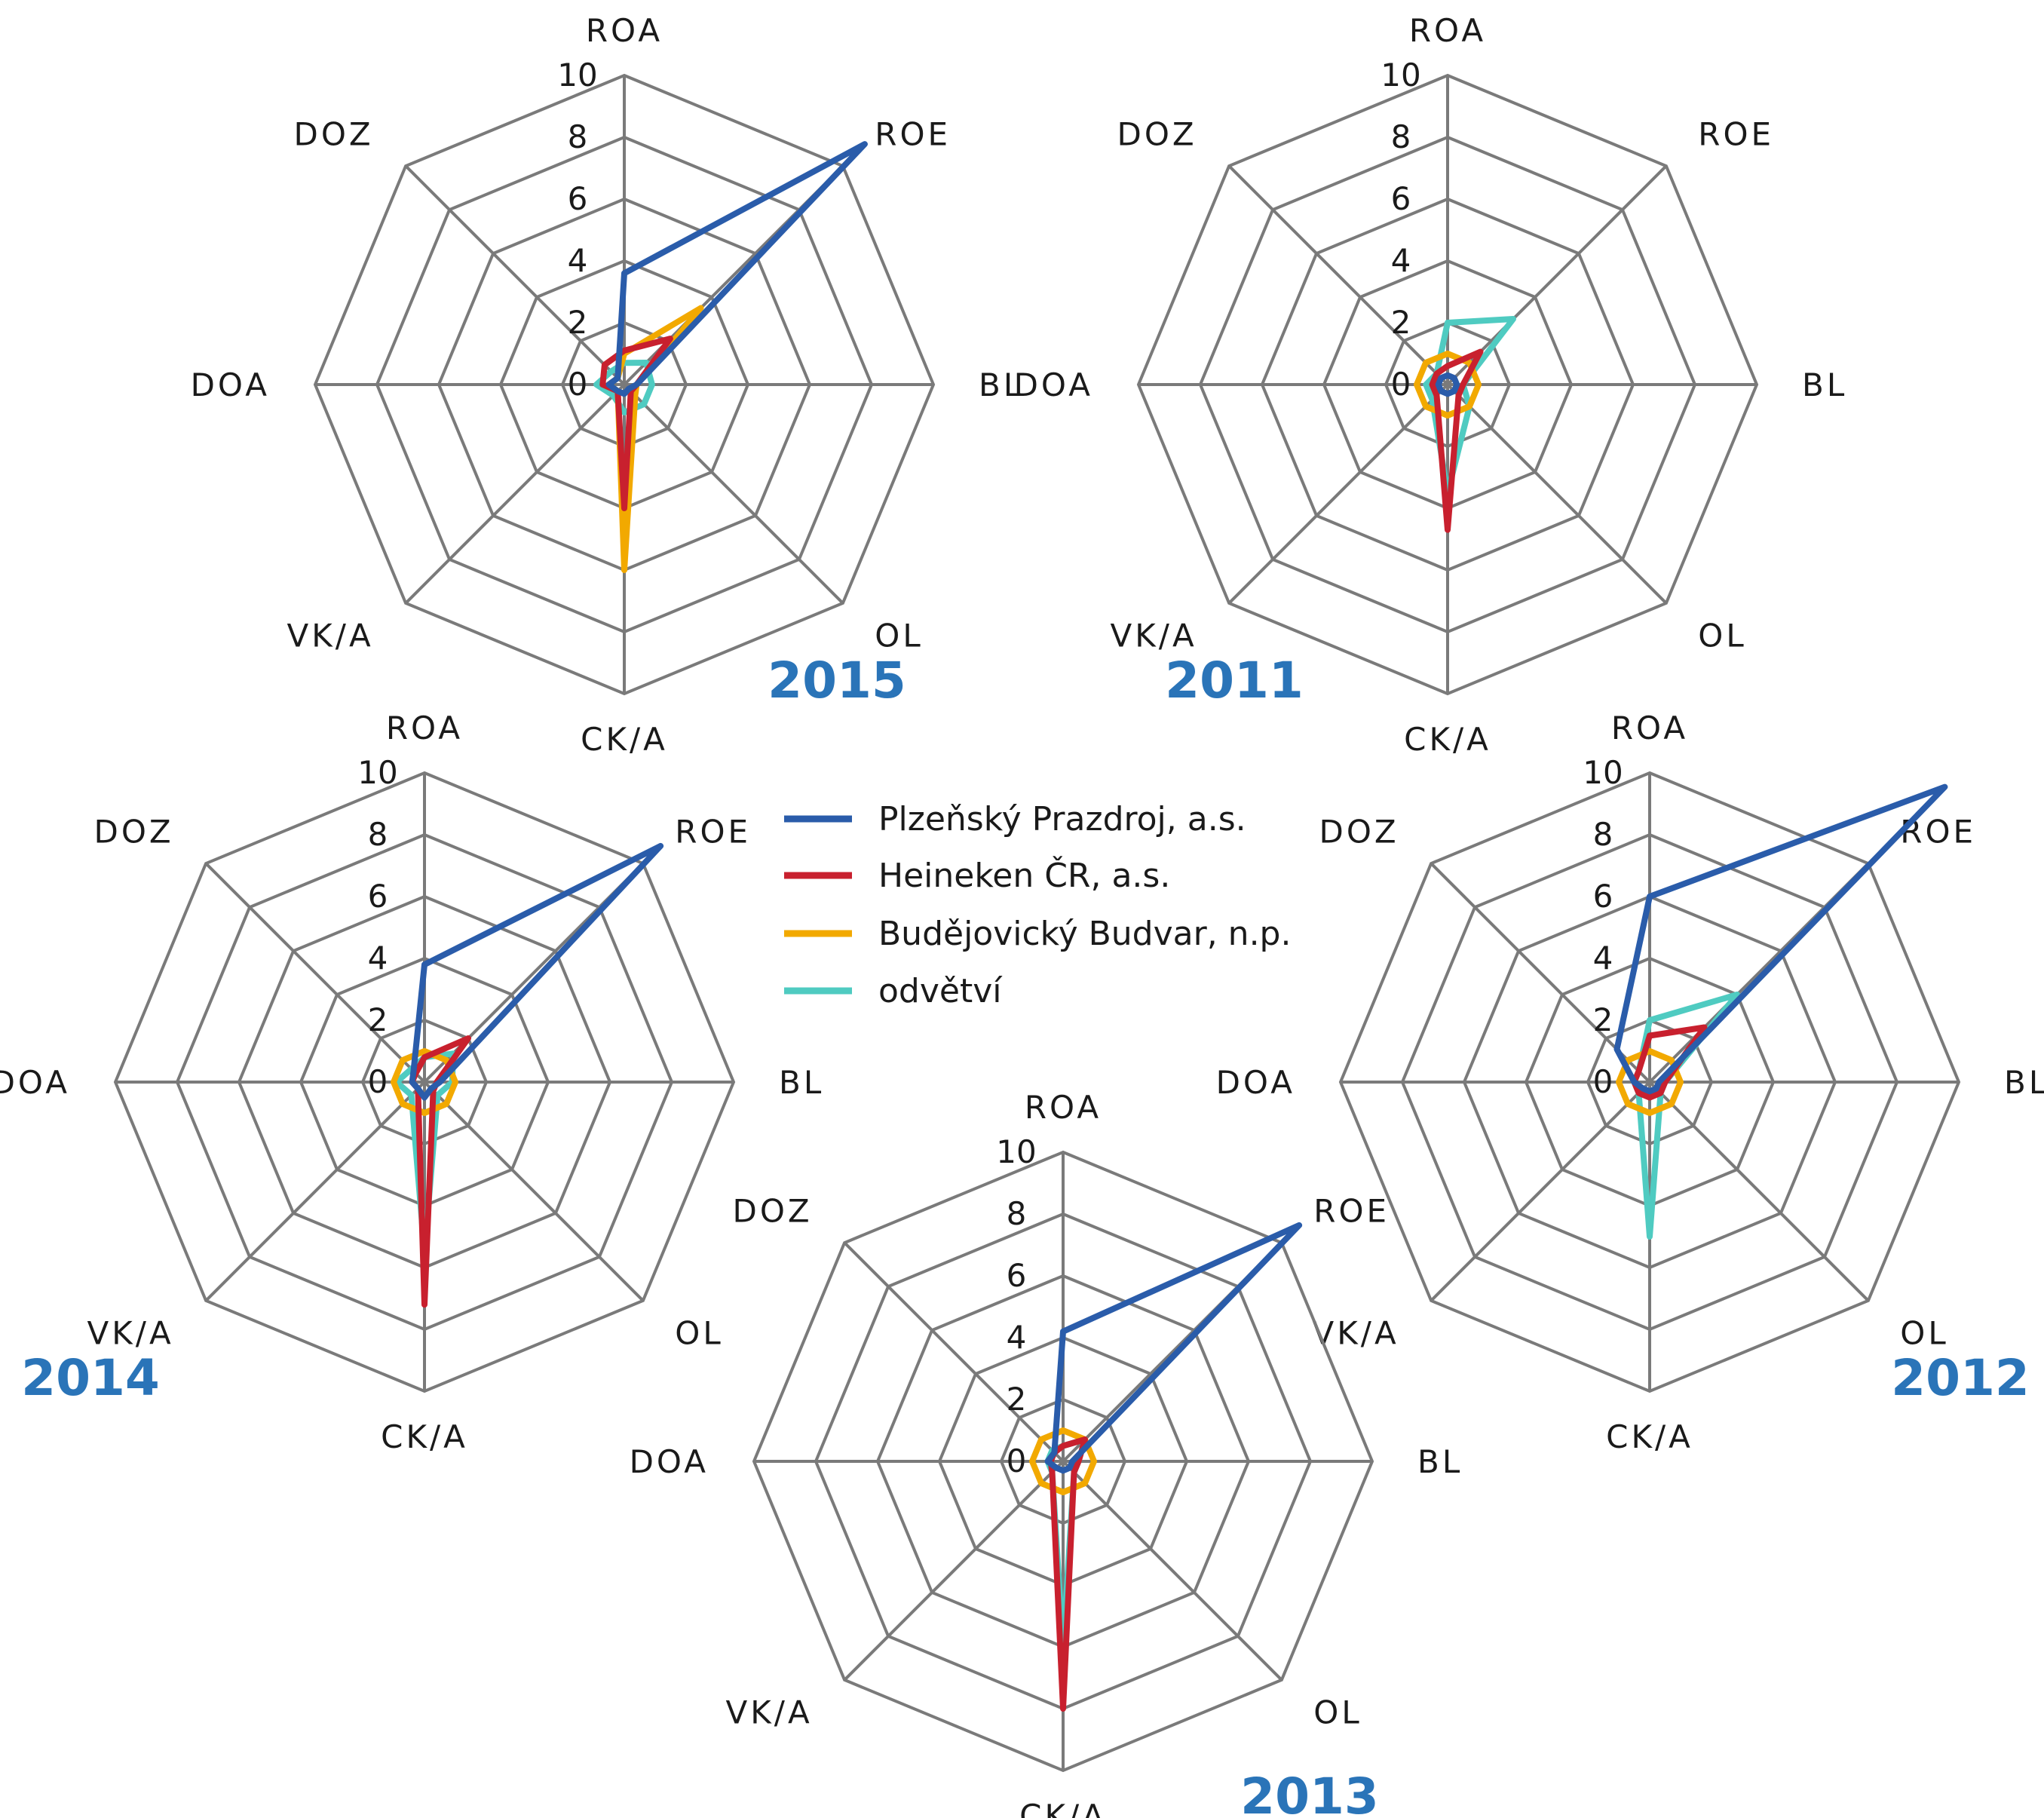 Image resolution: width=2044 pixels, height=1818 pixels. I want to click on legend-item: Budějovický Budvar, n.p., so click(1037, 934).